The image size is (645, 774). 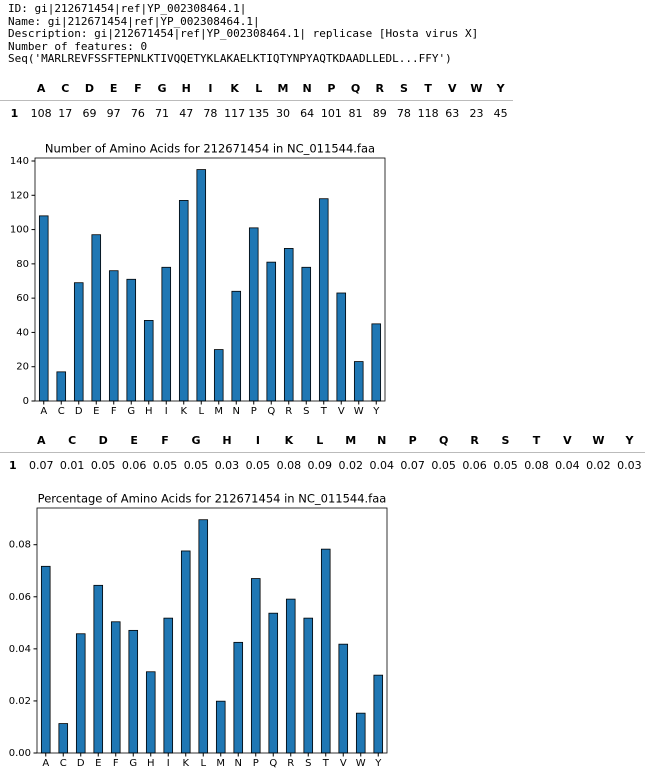 I want to click on column-header: V, so click(x=452, y=88).